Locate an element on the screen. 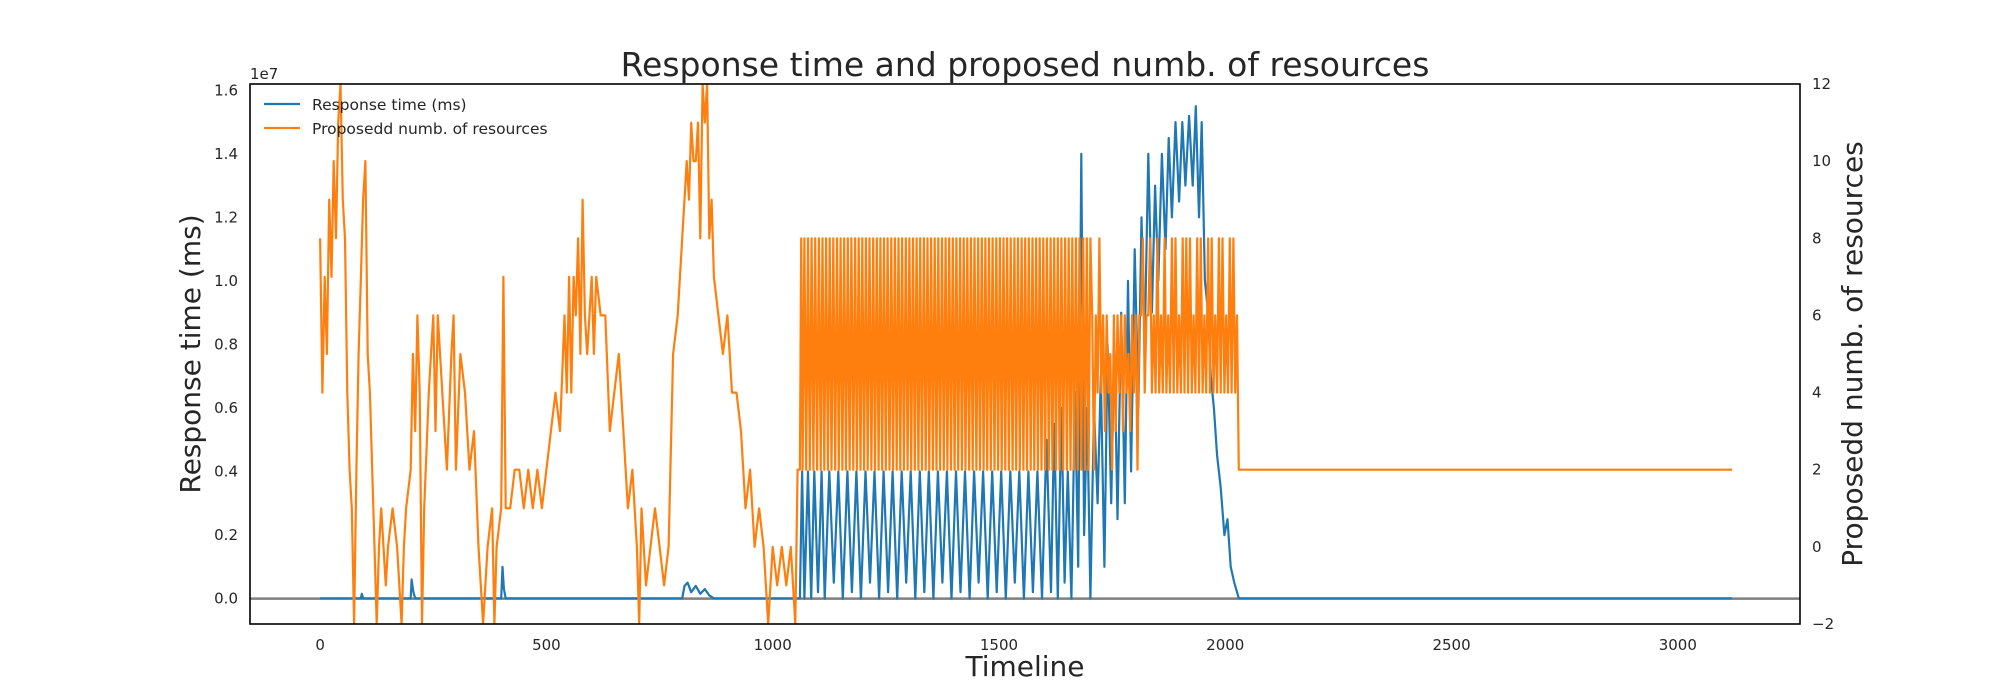  legend-label-response-time: Response time (ms) is located at coordinates (389, 105).